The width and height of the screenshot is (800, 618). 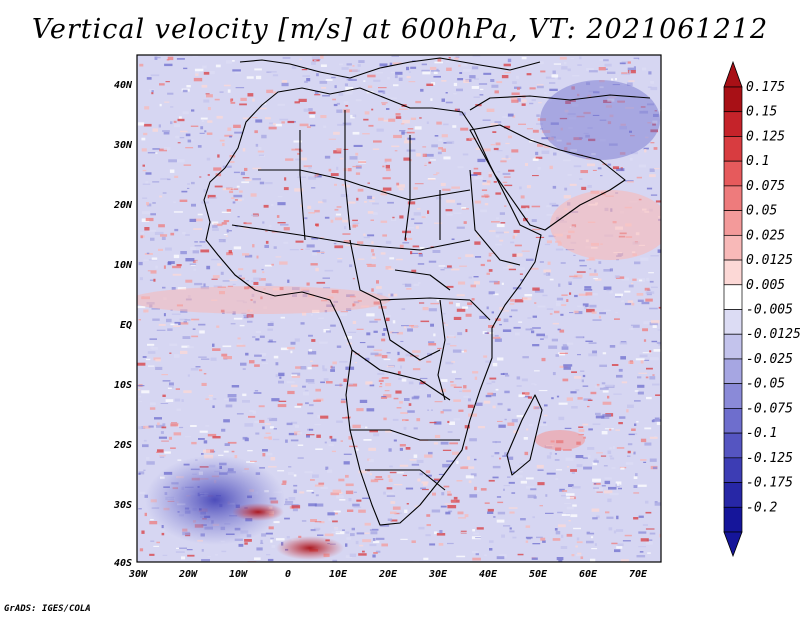 I want to click on lon-label-20w: 20W, so click(x=188, y=574).